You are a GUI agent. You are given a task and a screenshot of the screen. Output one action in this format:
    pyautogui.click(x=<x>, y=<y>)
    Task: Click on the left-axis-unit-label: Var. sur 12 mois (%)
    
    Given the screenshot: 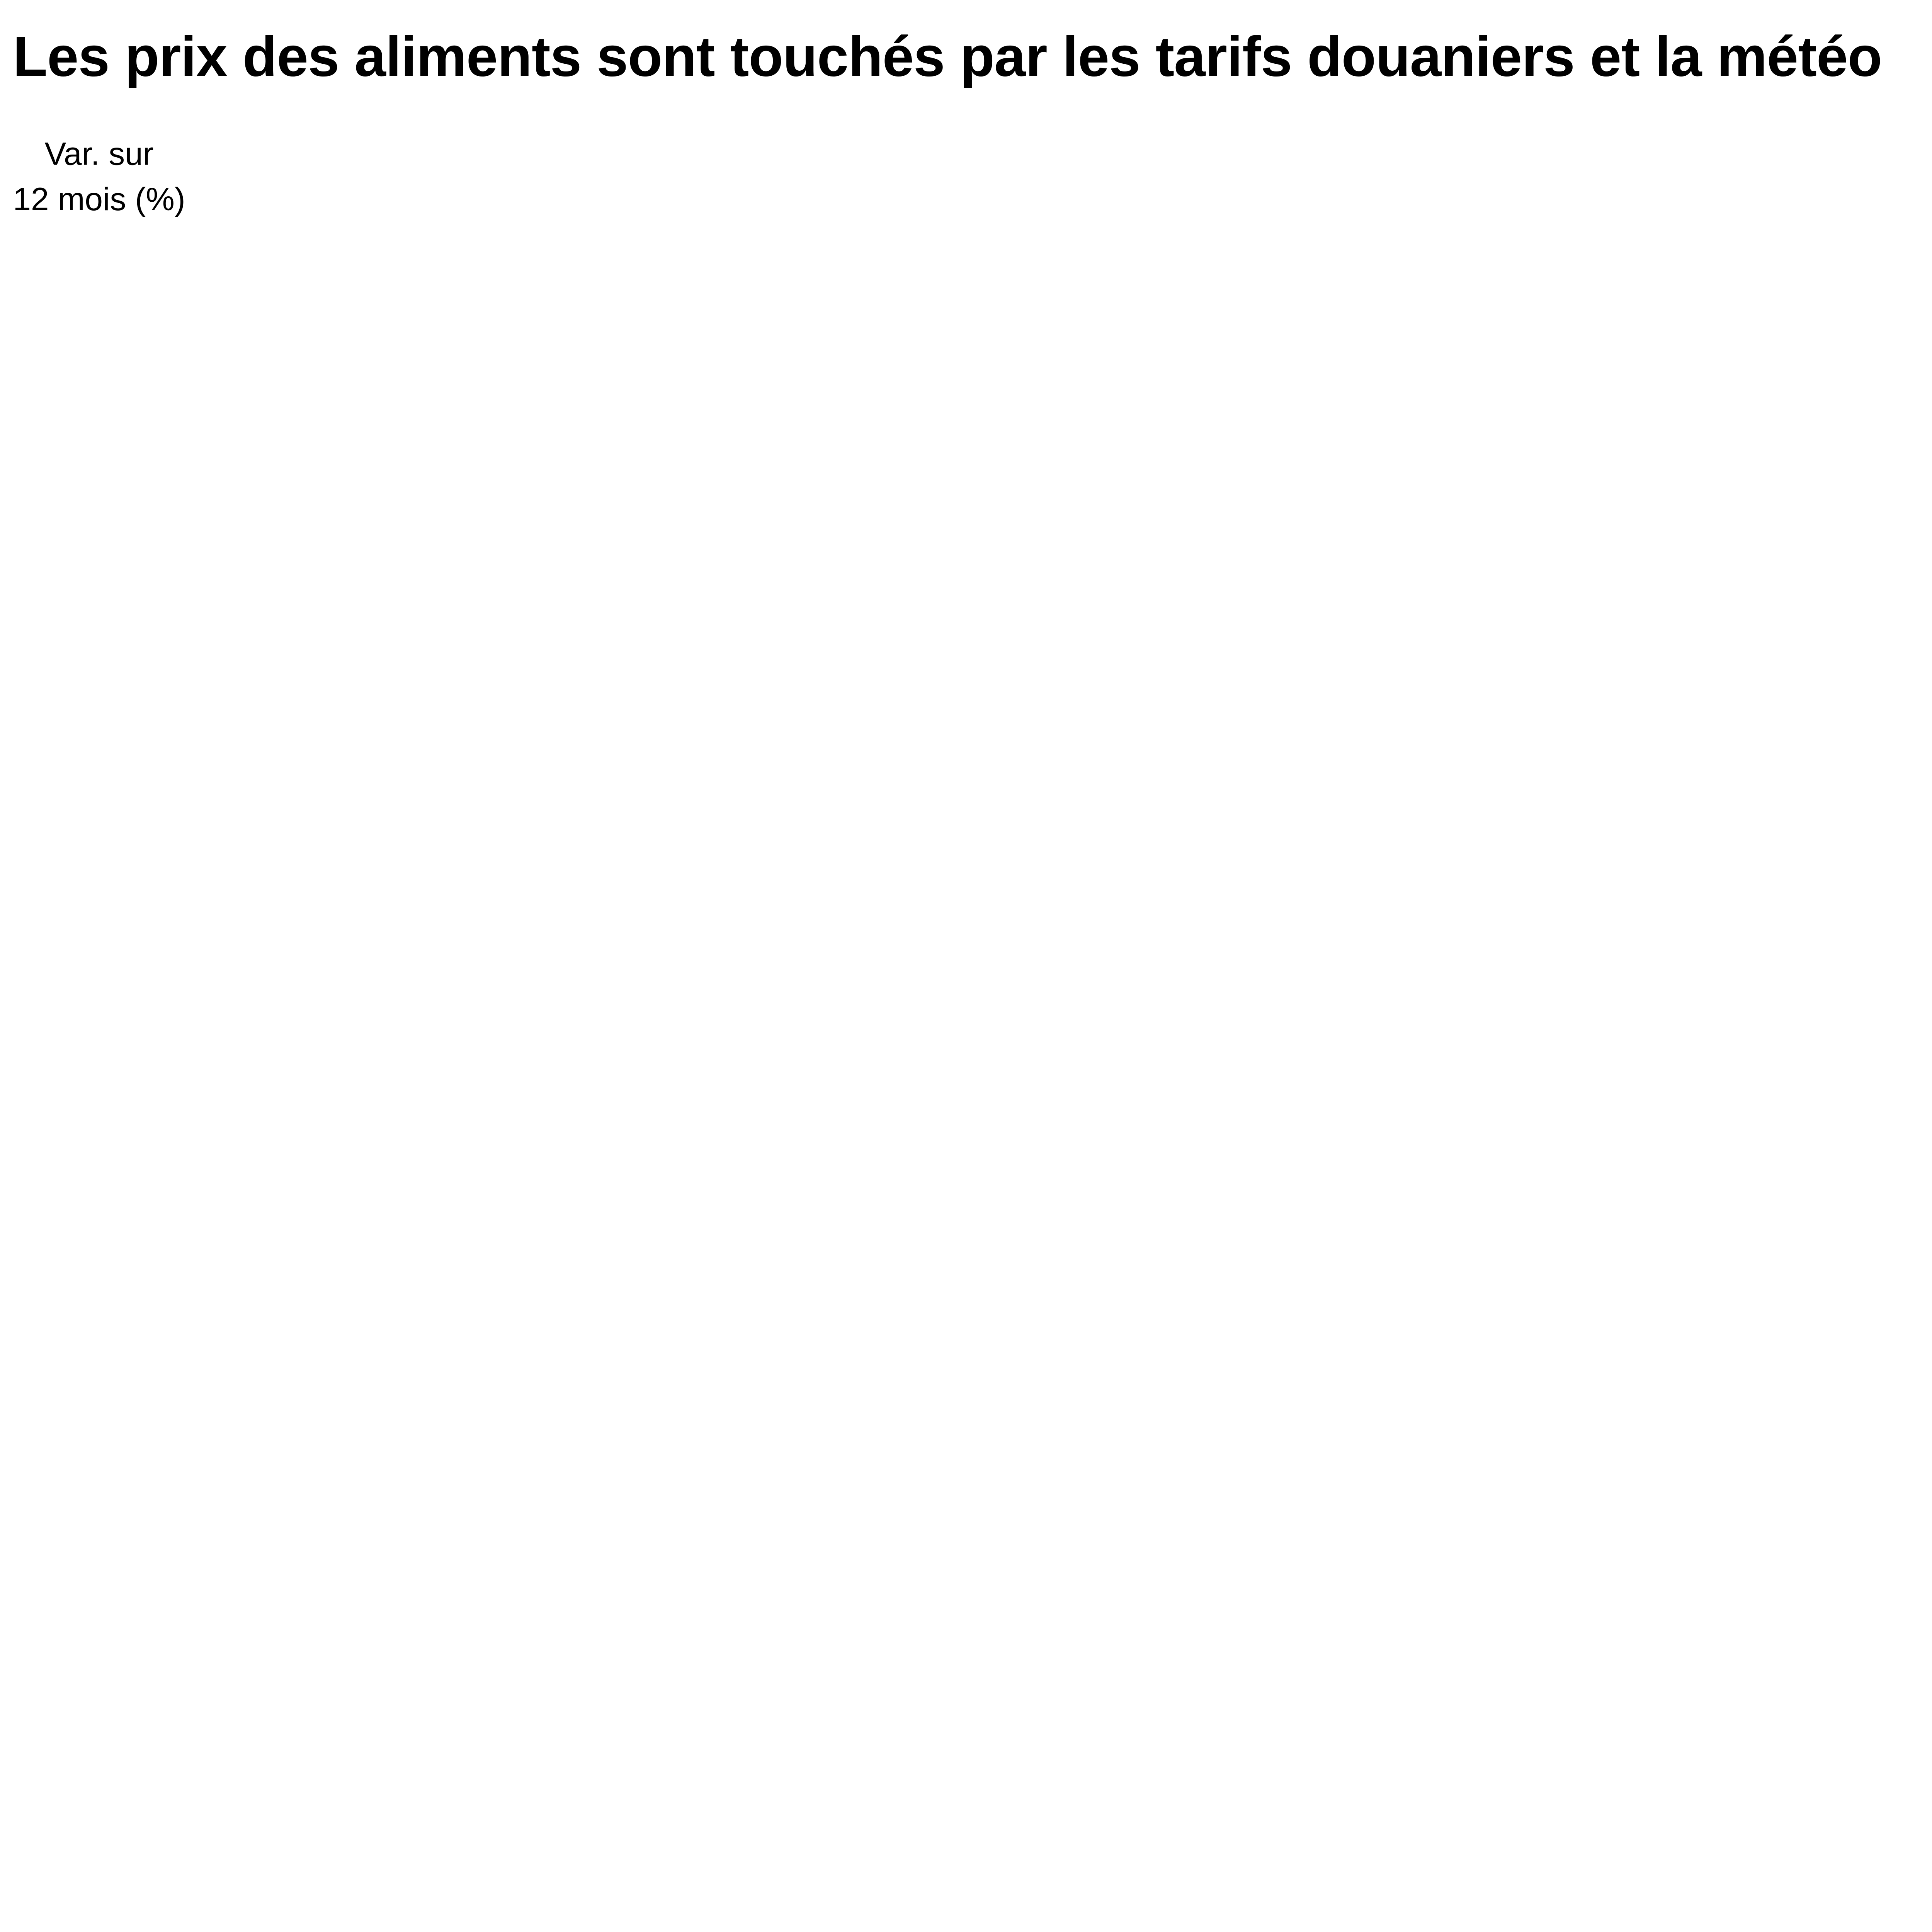 What is the action you would take?
    pyautogui.click(x=99, y=178)
    